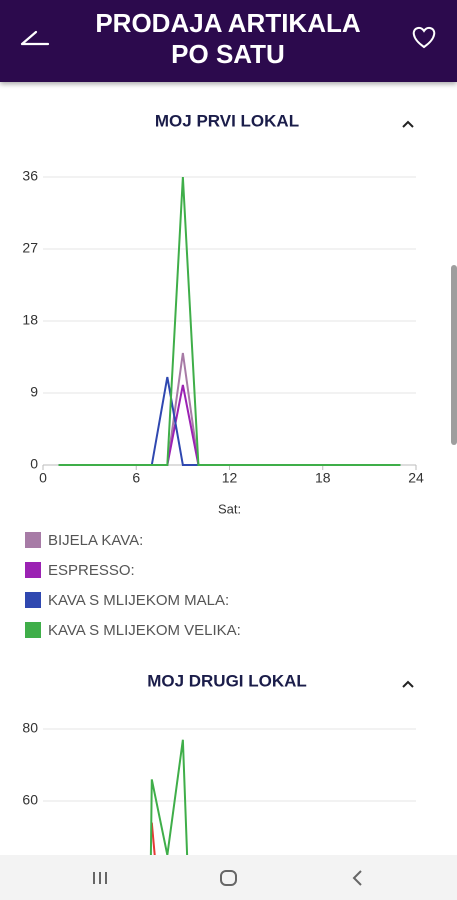 The height and width of the screenshot is (900, 457). I want to click on x-tick-label: 12, so click(230, 478).